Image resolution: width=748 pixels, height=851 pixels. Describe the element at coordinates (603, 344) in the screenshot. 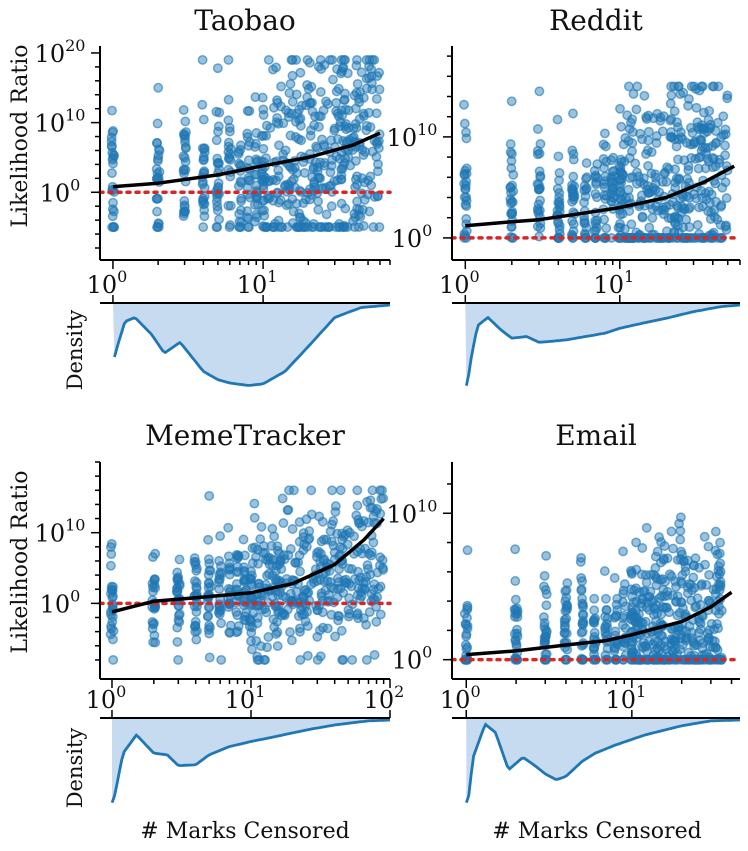

I see `density-line-reddit` at that location.